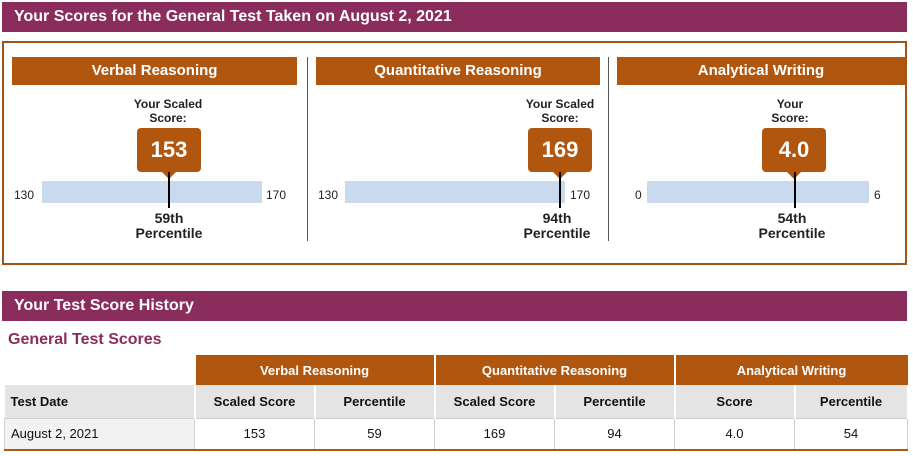 This screenshot has height=456, width=913. What do you see at coordinates (100, 401) in the screenshot?
I see `col-header-test-date: Test Date` at bounding box center [100, 401].